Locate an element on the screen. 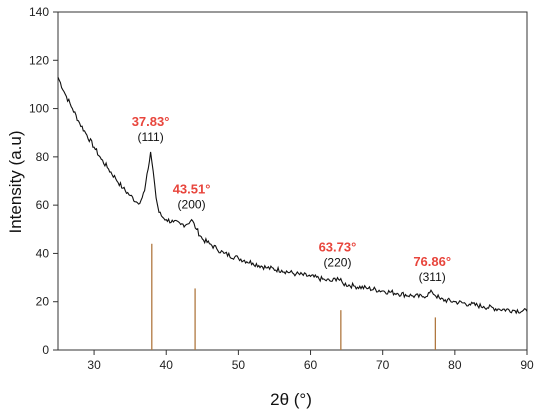  y-tick-label: 140 is located at coordinates (39, 12).